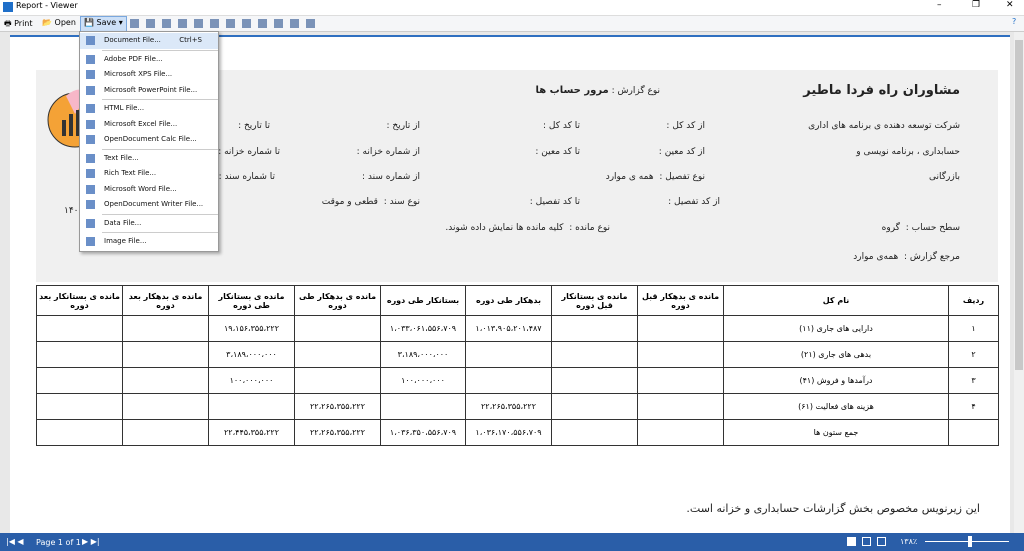  Describe the element at coordinates (682, 177) in the screenshot. I see `field-label: نوع تفصیل :` at that location.